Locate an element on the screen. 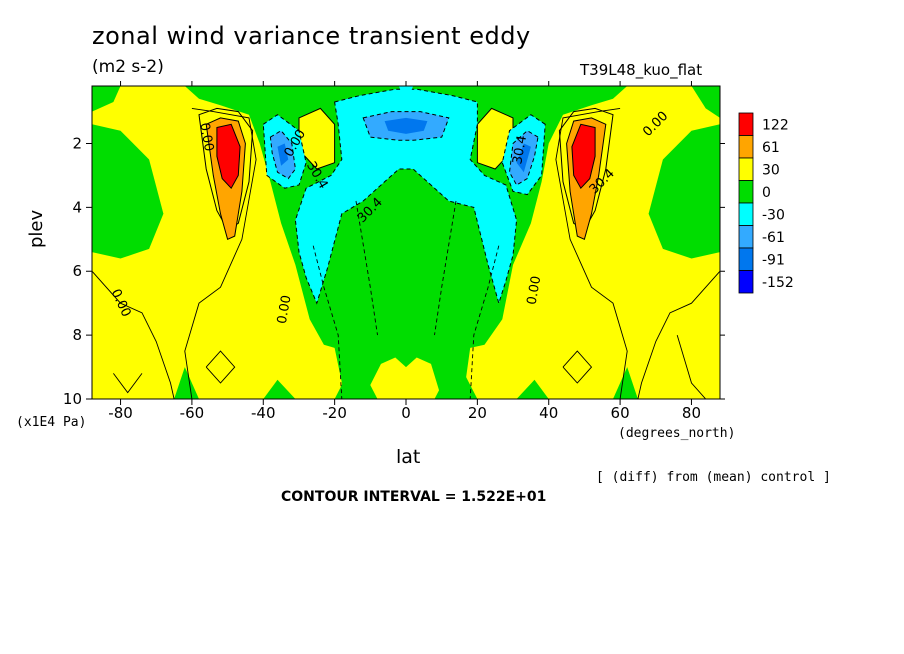 Image resolution: width=904 pixels, height=654 pixels. green-corner-west is located at coordinates (106, 99).